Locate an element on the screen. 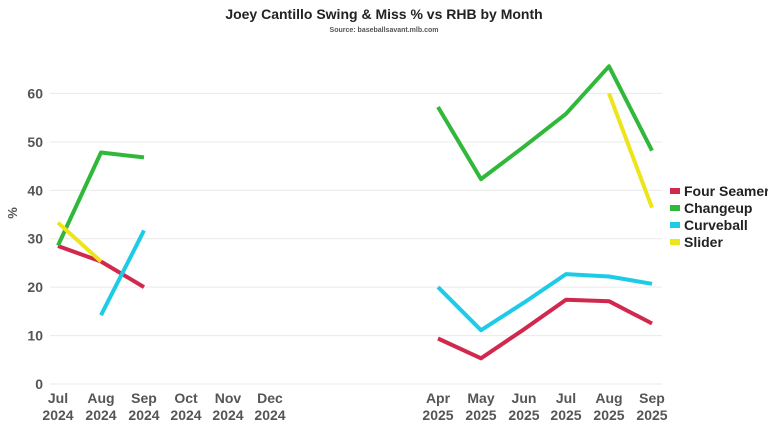 Image resolution: width=768 pixels, height=432 pixels. x-tick-label-month: Nov is located at coordinates (228, 398).